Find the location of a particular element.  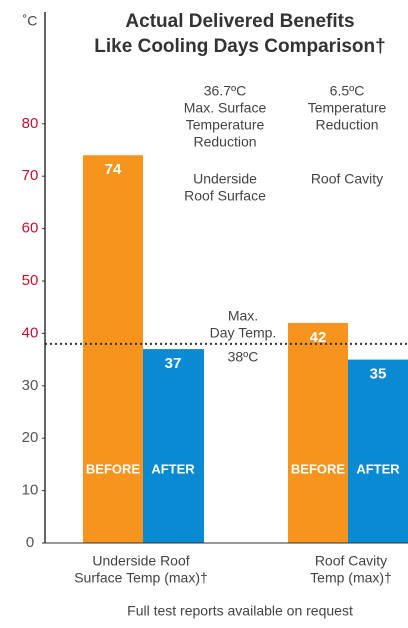

y-tick-label: 50 is located at coordinates (30, 280).